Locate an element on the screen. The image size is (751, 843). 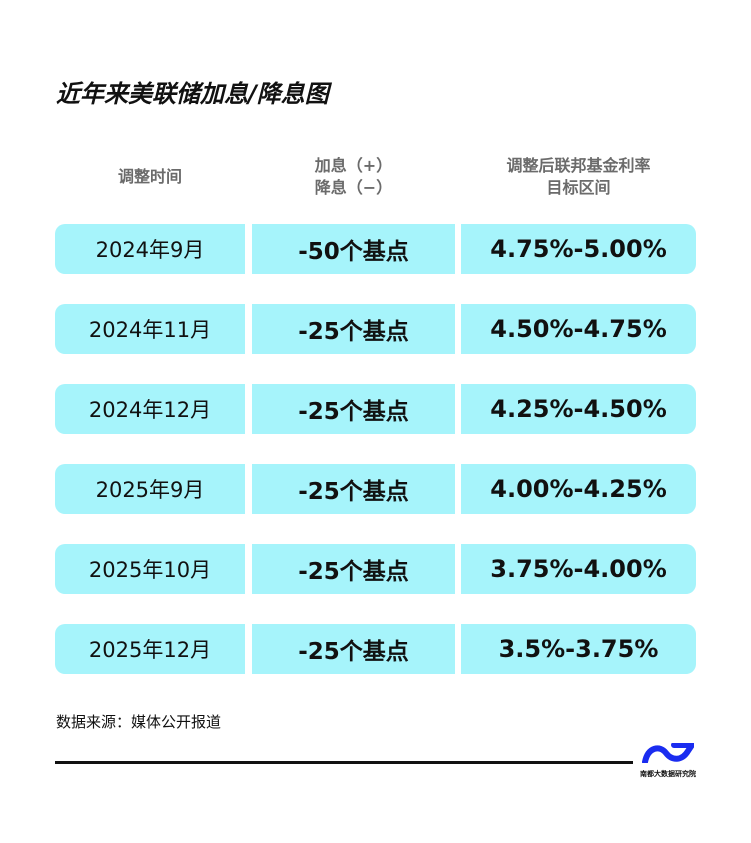
table-row: 2025年9月 -25个基点 4.00%-4.25% is located at coordinates (375, 489).